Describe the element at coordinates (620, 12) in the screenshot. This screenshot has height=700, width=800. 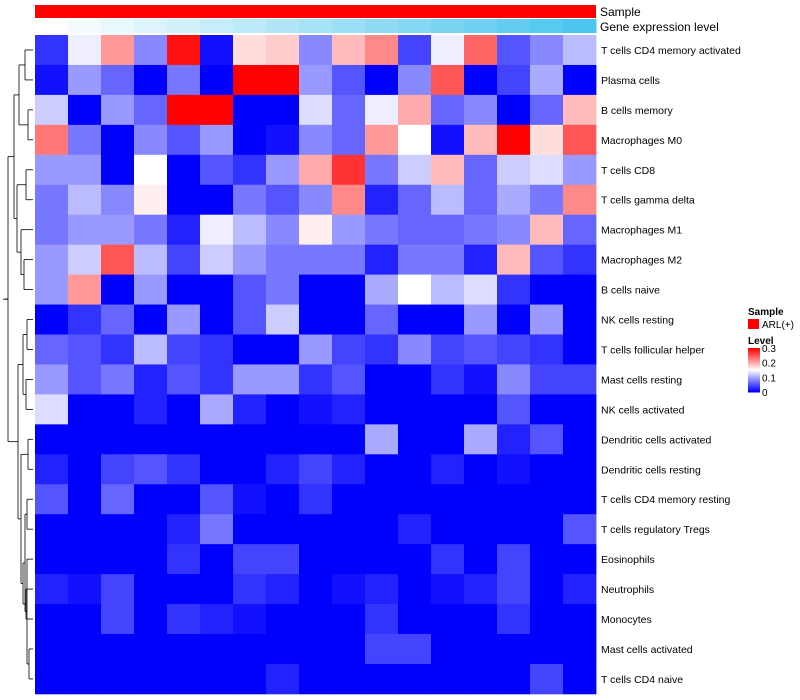
I see `annotation-label-sample: Sample` at that location.